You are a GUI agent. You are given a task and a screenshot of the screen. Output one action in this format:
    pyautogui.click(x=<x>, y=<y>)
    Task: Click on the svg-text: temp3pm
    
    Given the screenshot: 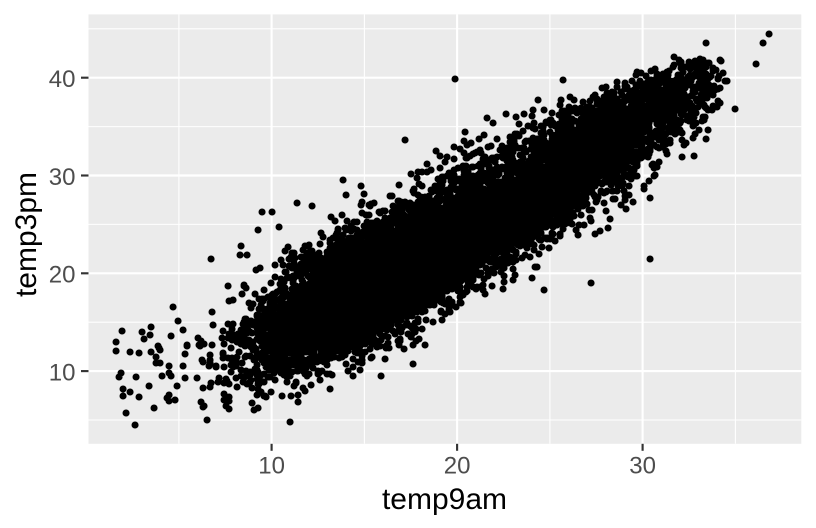 What is the action you would take?
    pyautogui.click(x=26, y=234)
    